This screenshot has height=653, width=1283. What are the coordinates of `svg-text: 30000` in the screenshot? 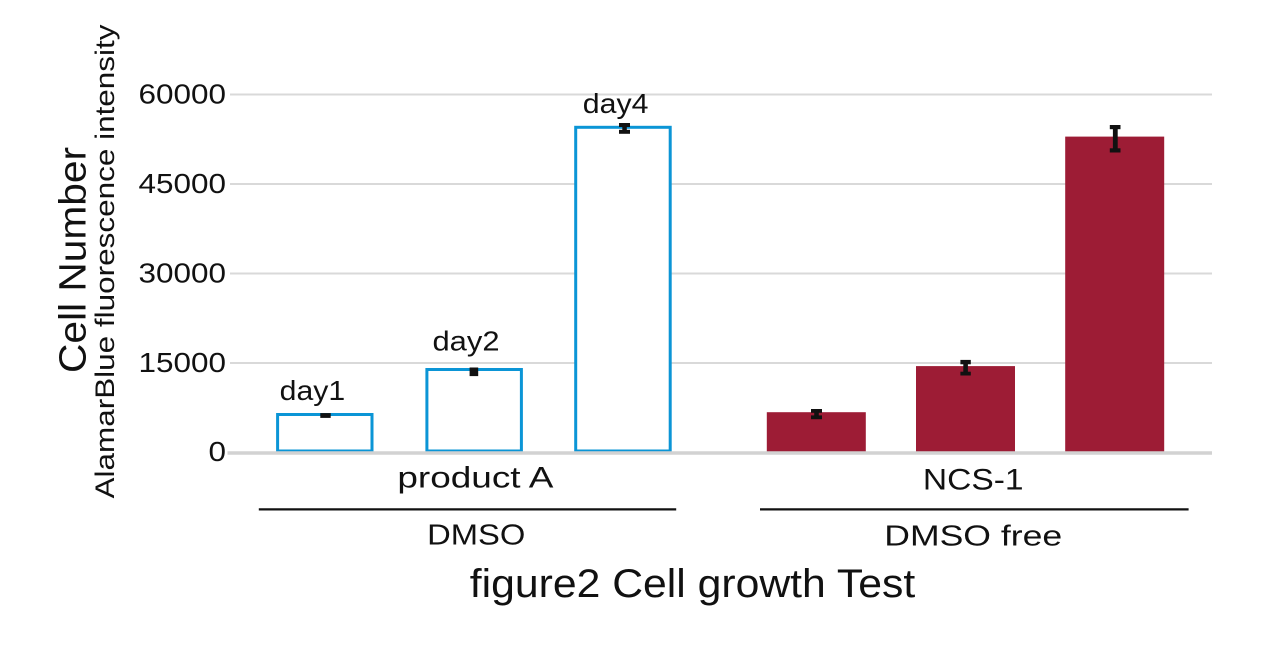 It's located at (183, 273).